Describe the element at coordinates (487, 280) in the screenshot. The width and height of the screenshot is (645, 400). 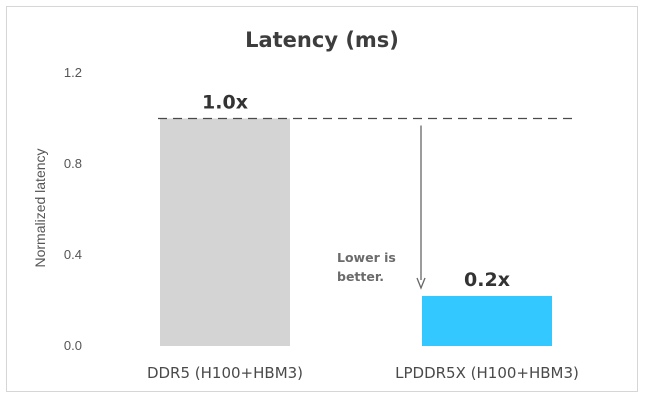
I see `data-label: 0.2x` at that location.